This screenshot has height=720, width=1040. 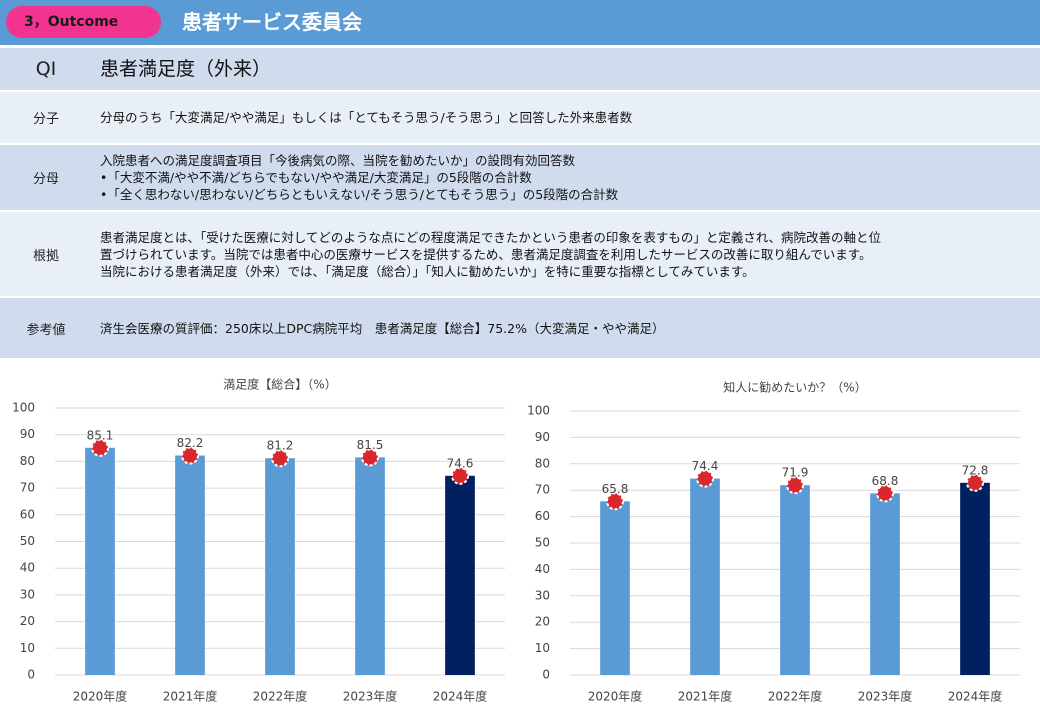 I want to click on data-label: 85.1, so click(x=100, y=435).